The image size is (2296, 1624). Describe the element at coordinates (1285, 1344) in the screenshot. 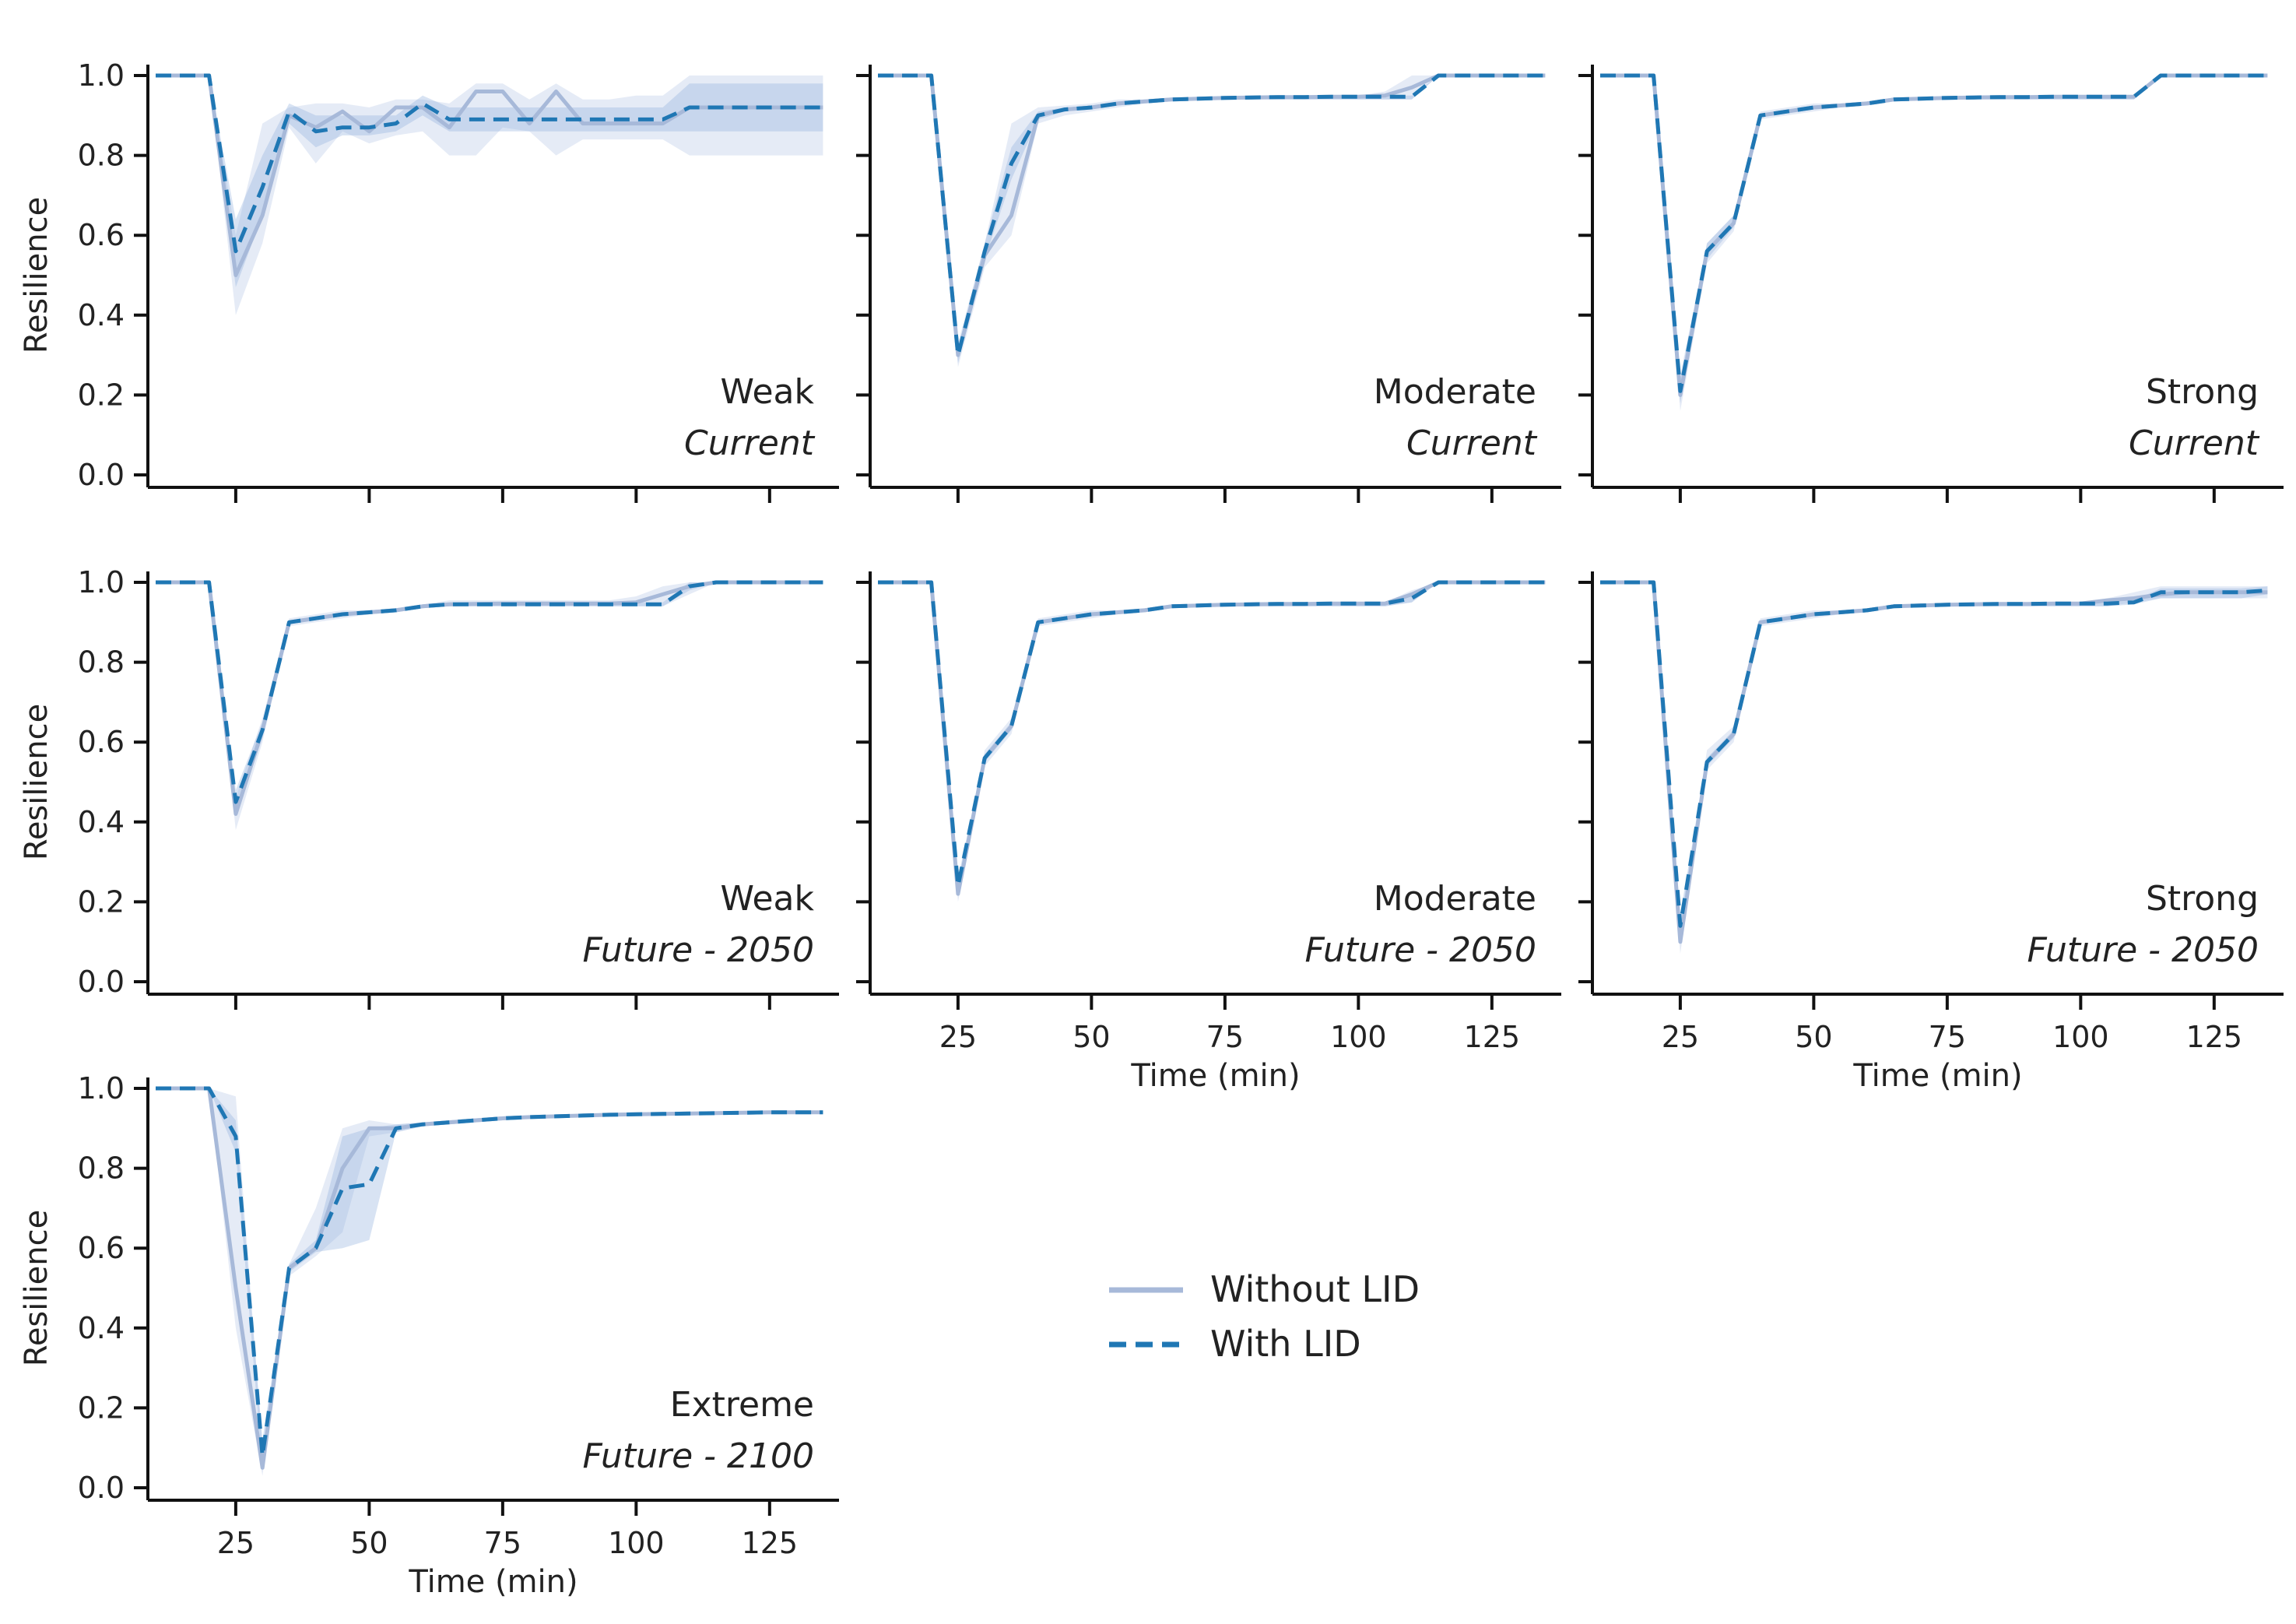

I see `legend-with-lid-label: With LID` at that location.